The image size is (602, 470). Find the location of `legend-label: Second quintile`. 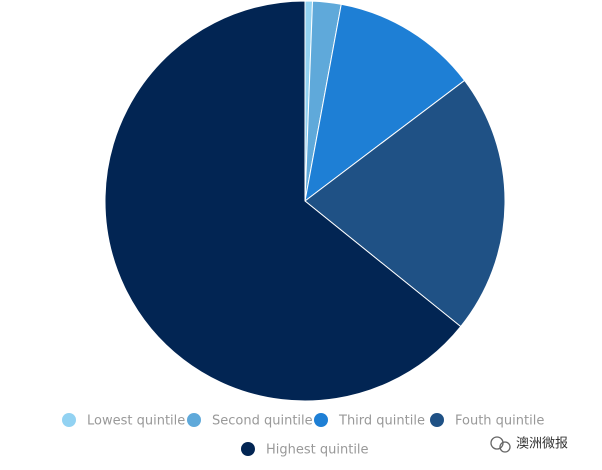

legend-label: Second quintile is located at coordinates (262, 421).